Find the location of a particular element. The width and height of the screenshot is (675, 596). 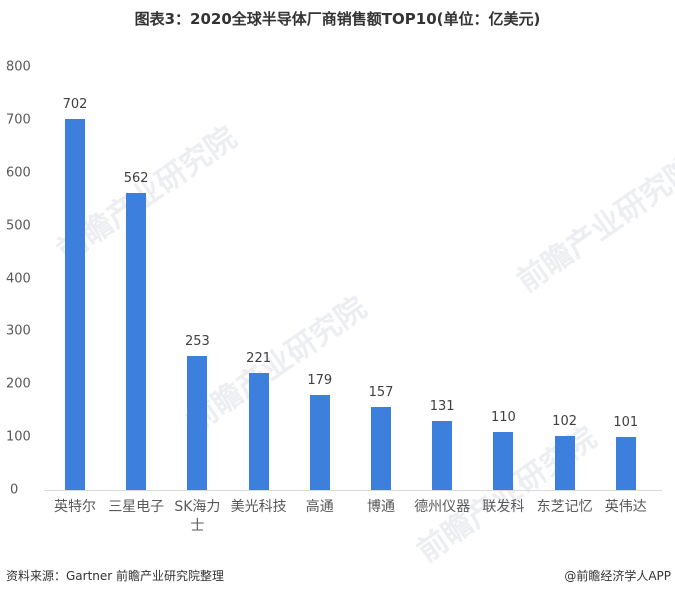

y-tick: 500 is located at coordinates (18, 226).